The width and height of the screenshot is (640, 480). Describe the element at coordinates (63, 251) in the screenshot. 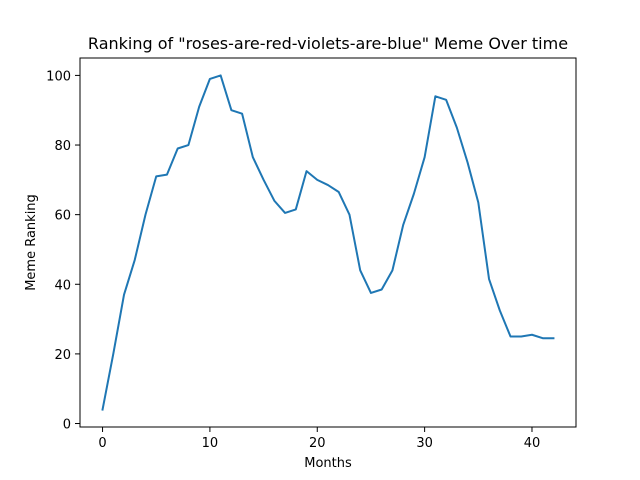

I see `y-axis-ticks: 0 20 40 60 80 100` at that location.